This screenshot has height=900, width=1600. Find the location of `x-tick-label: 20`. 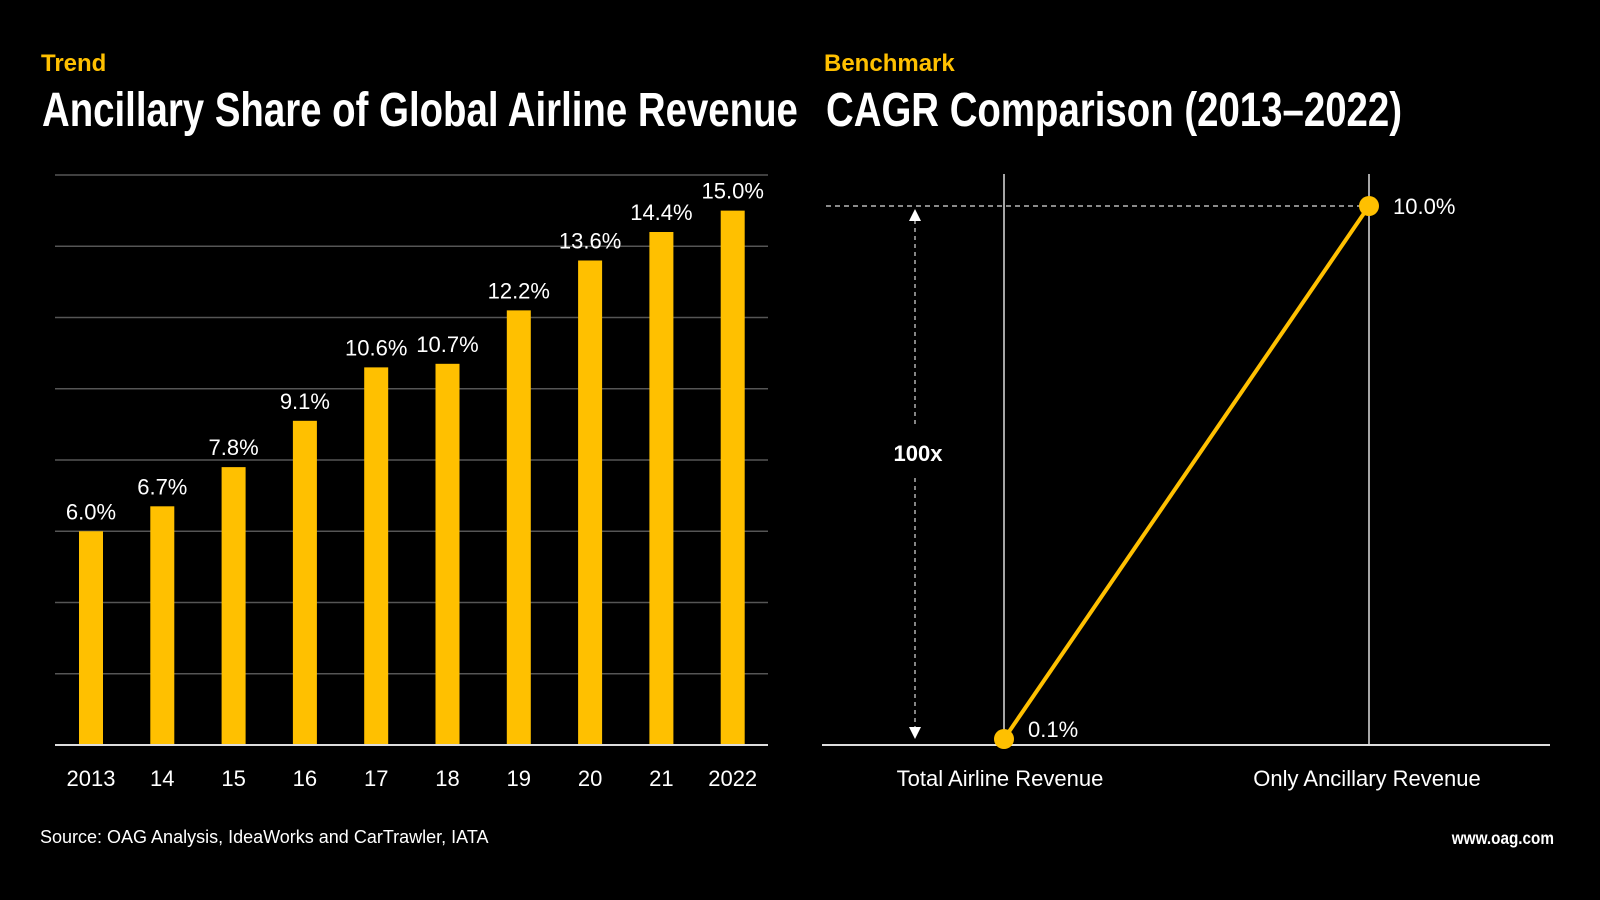

x-tick-label: 20 is located at coordinates (590, 778).